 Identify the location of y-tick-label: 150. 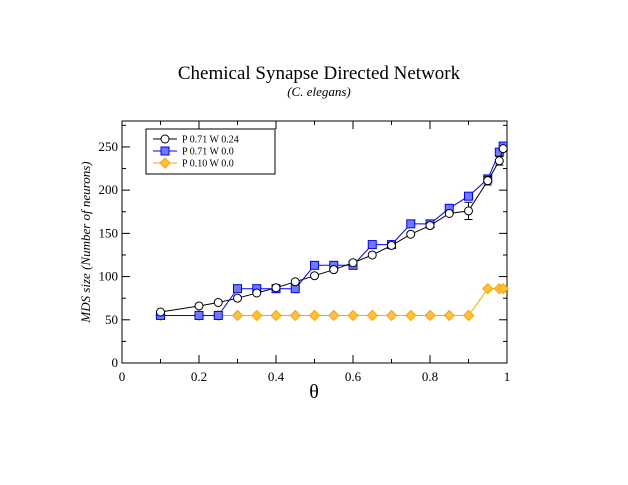
(109, 232).